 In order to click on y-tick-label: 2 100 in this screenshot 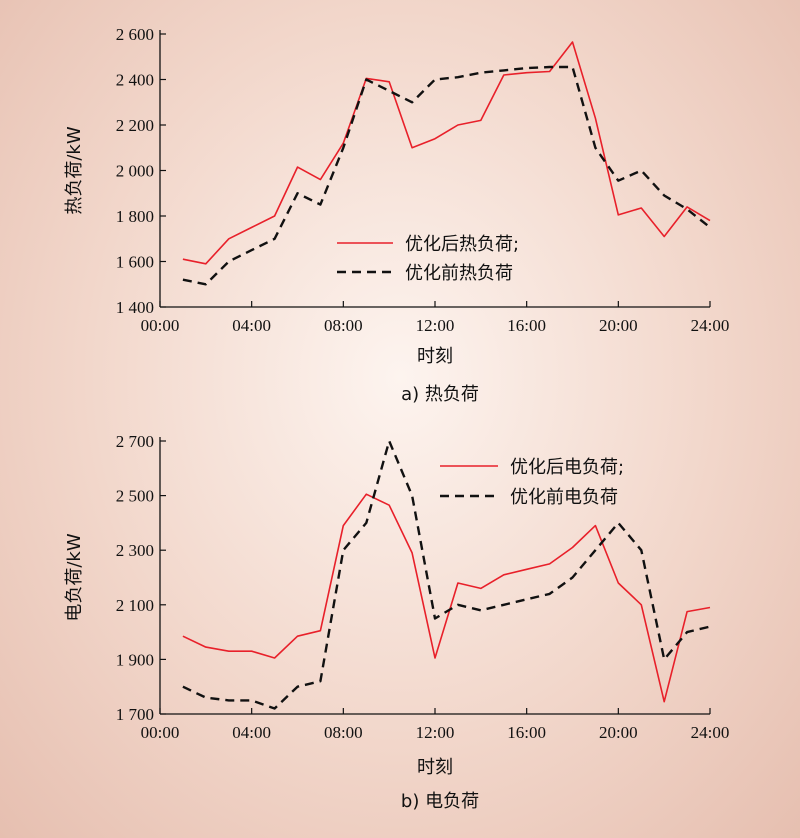, I will do `click(135, 605)`.